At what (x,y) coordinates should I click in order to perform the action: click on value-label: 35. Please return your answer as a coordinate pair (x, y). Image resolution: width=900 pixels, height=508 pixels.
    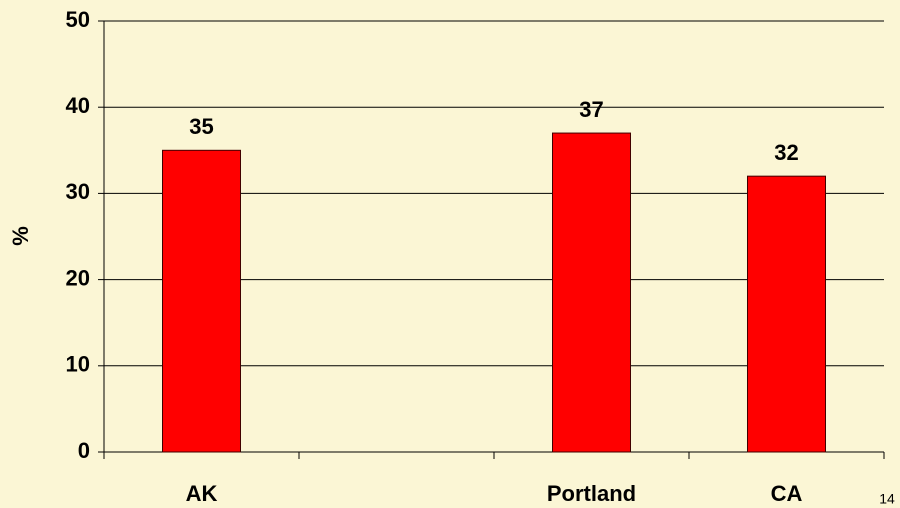
    Looking at the image, I should click on (201, 126).